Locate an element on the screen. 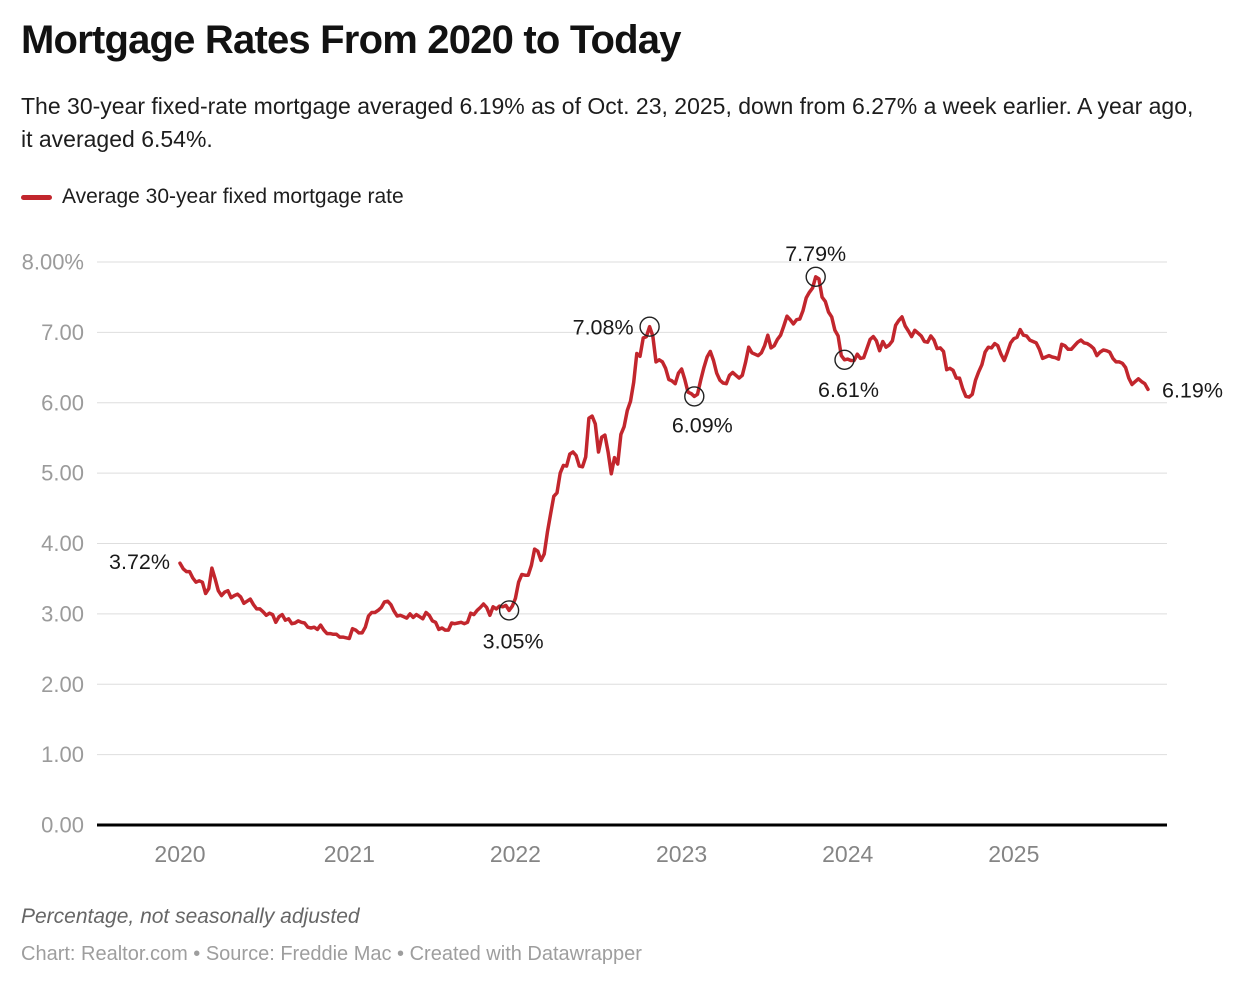 This screenshot has width=1240, height=990. legend-line-swatch is located at coordinates (36, 197).